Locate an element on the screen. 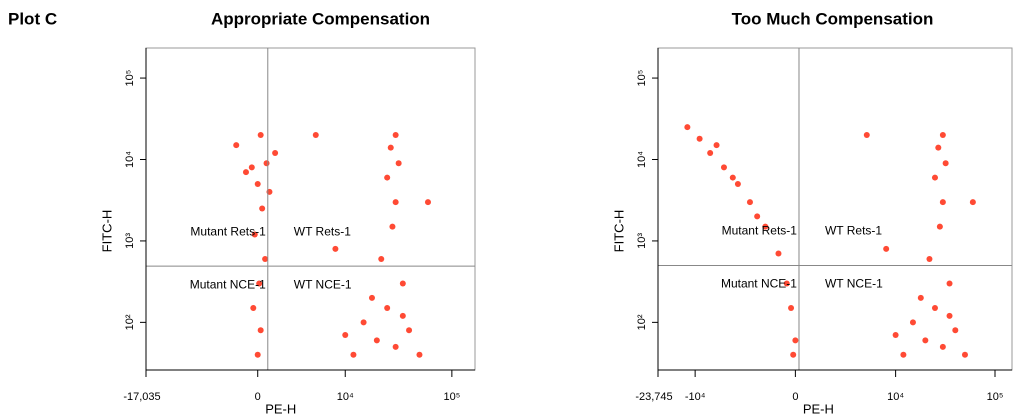 This screenshot has height=419, width=1013. x-tick-label: -23,745 is located at coordinates (653, 397).